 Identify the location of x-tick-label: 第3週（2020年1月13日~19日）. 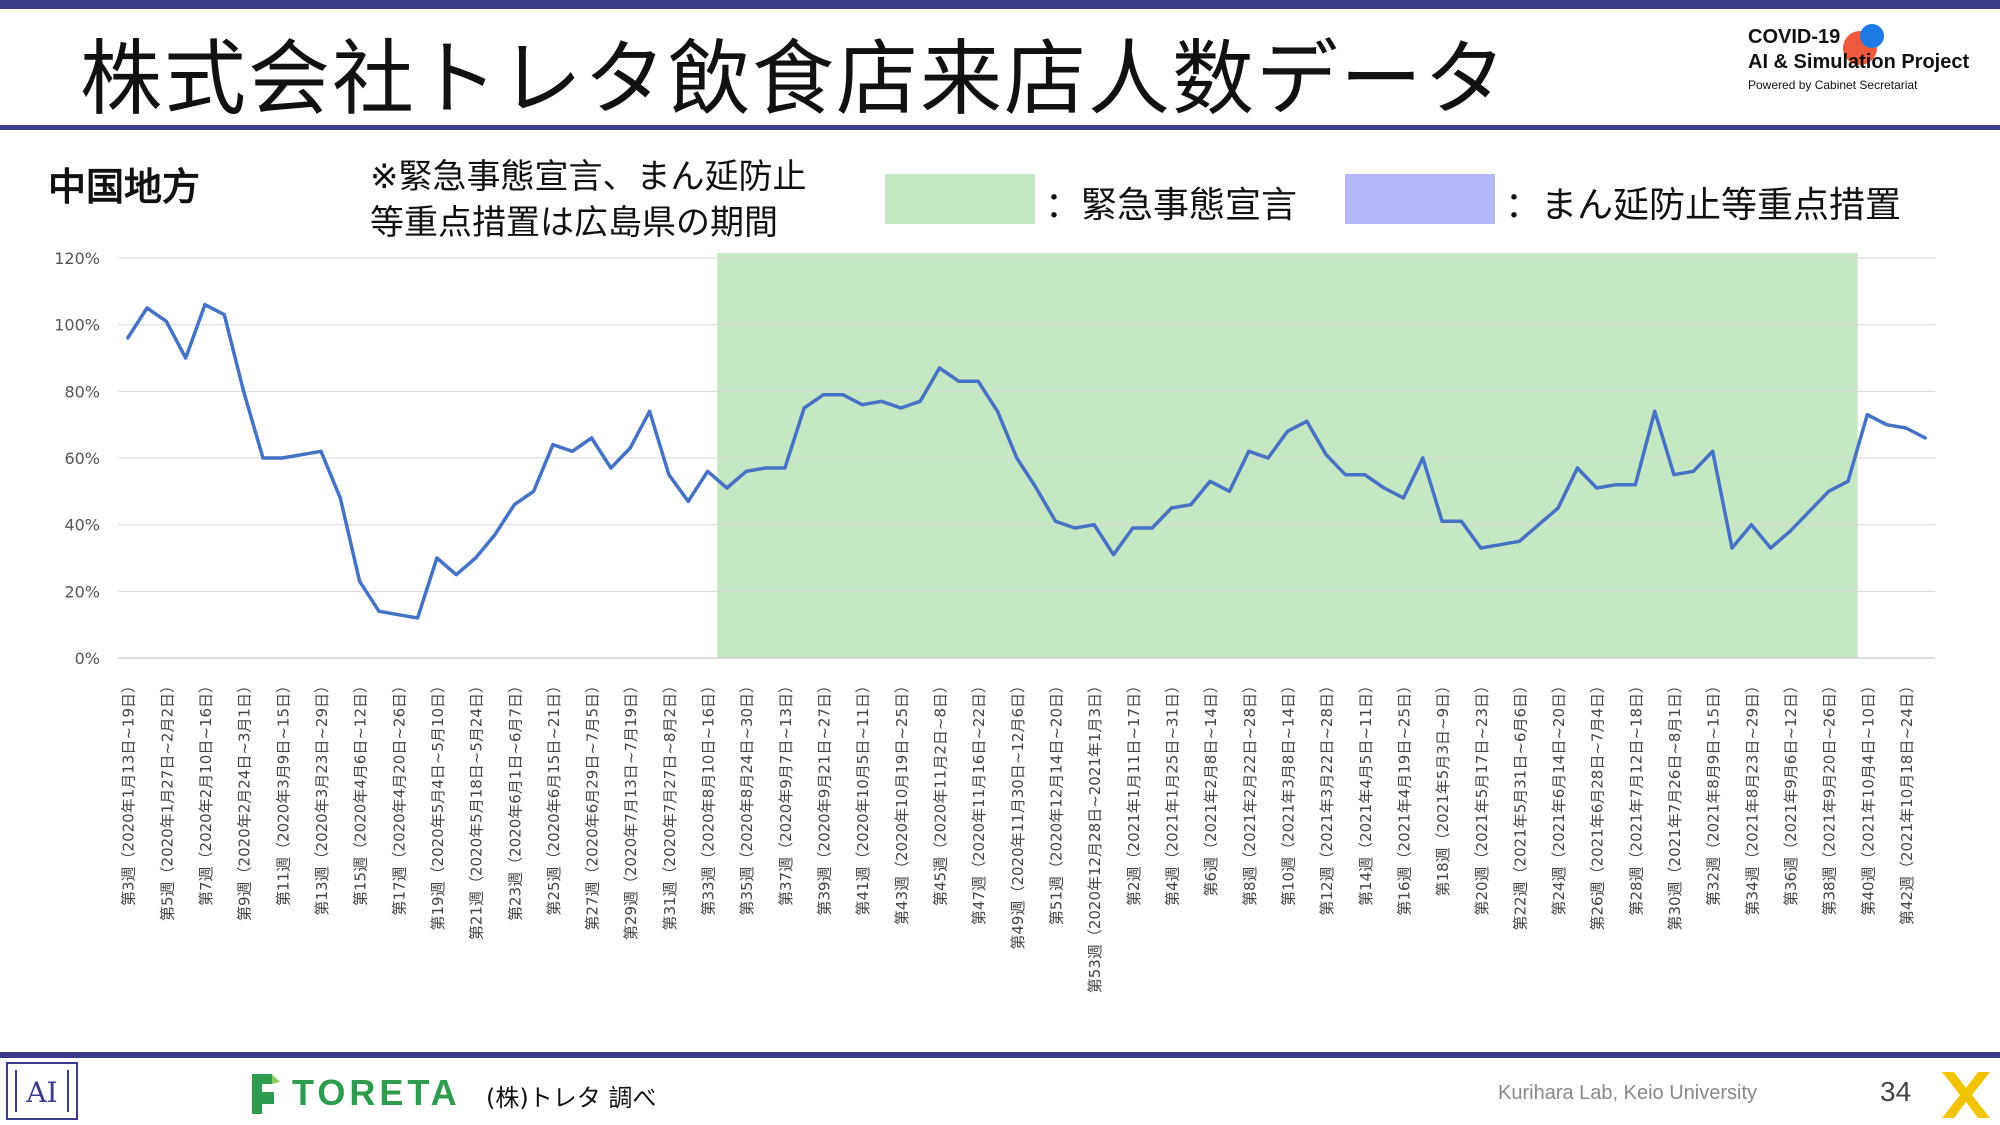
(129, 792).